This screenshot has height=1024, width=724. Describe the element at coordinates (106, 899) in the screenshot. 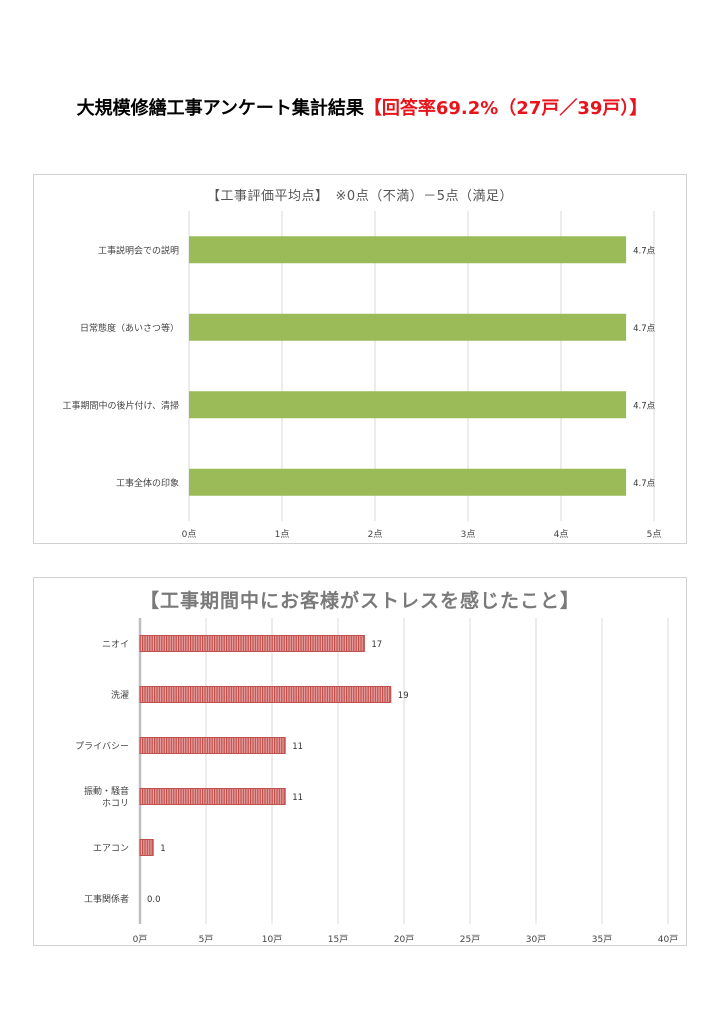

I see `category-label: 工事関係者` at that location.